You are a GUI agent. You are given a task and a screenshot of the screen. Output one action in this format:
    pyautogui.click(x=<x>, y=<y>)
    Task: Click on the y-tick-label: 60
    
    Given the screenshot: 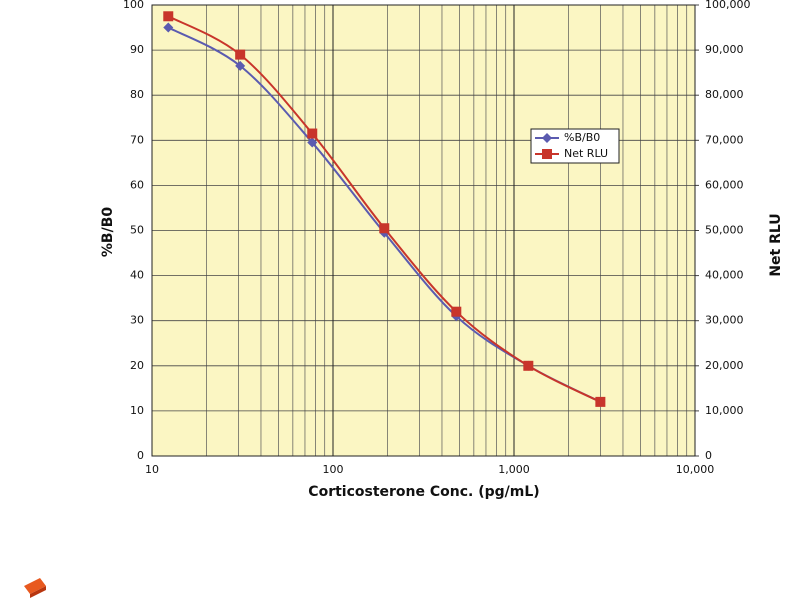 What is the action you would take?
    pyautogui.click(x=137, y=184)
    